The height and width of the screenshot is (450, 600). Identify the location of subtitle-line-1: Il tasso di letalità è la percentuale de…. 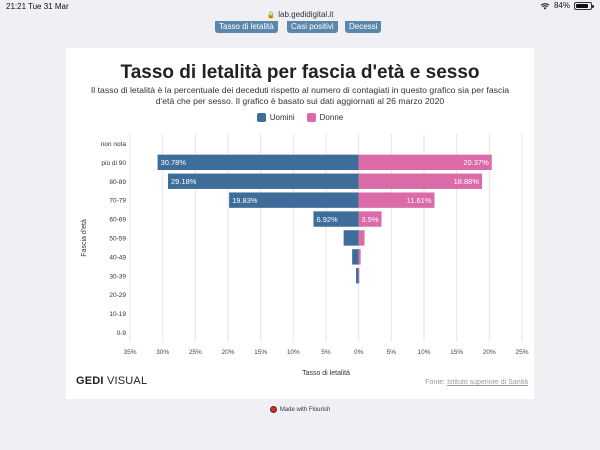
(300, 90).